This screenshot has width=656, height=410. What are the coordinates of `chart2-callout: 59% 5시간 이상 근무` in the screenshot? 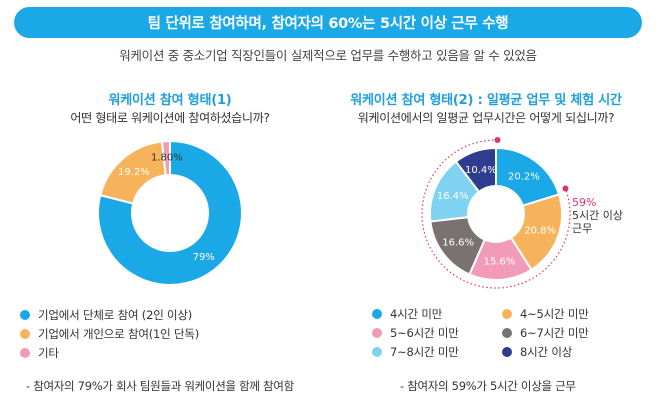 It's located at (597, 215).